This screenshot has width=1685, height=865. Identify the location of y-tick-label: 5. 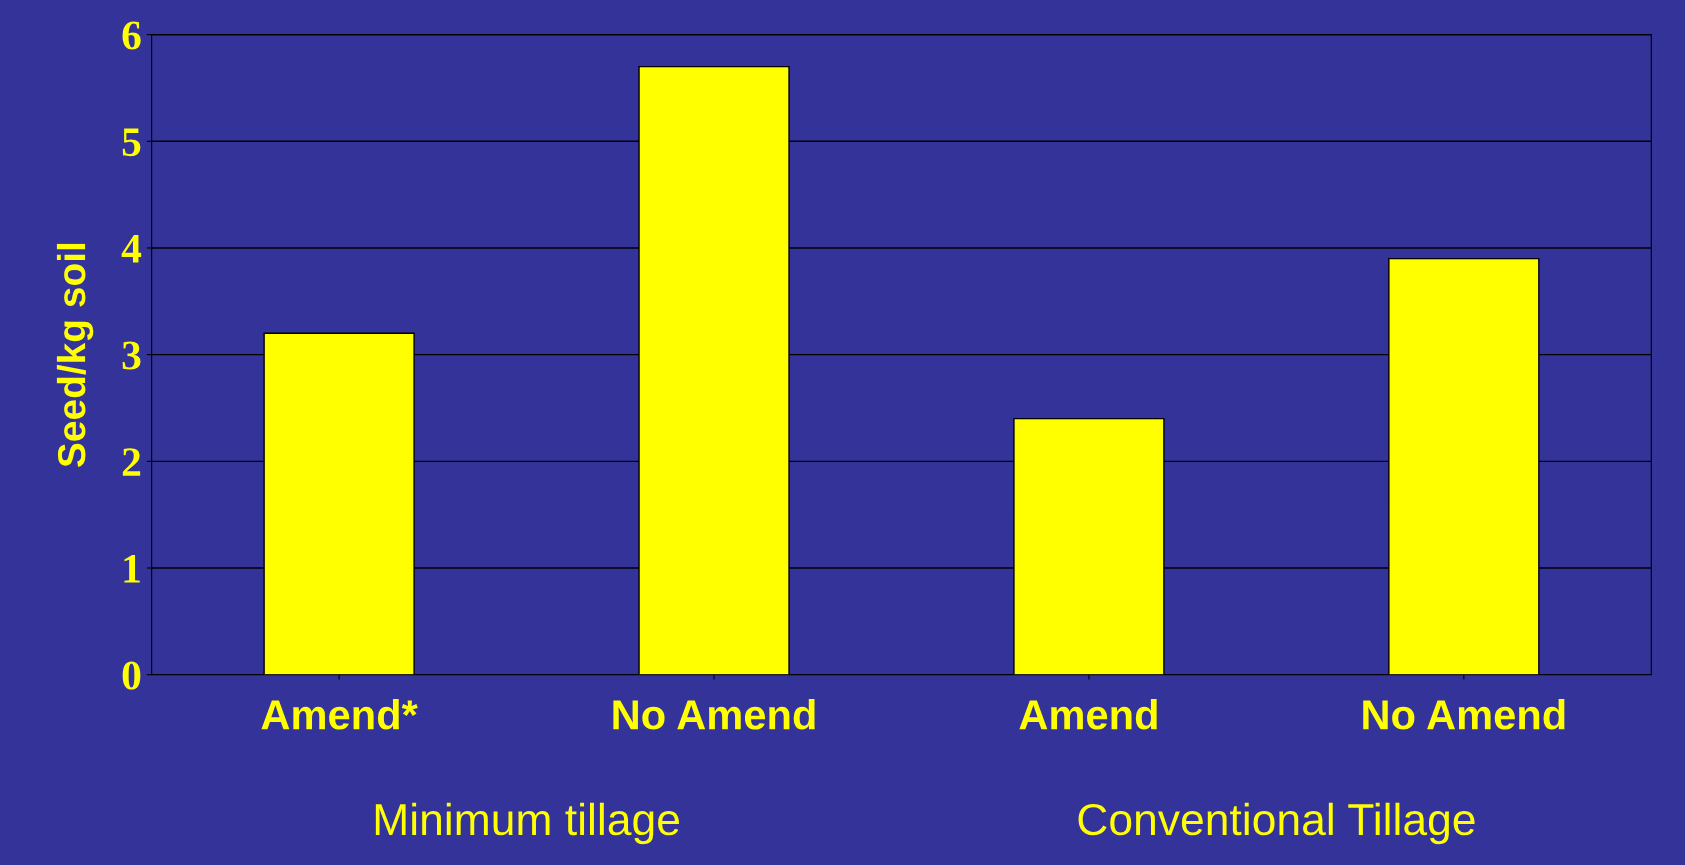
(131, 142).